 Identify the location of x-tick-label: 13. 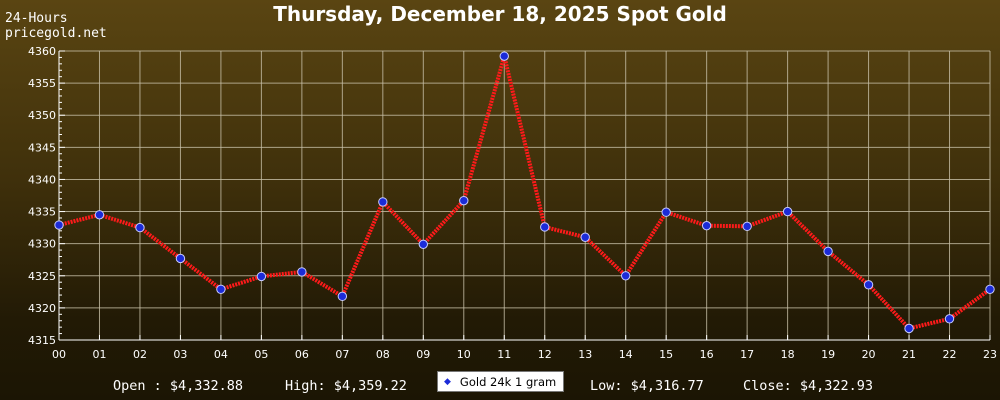
(585, 354).